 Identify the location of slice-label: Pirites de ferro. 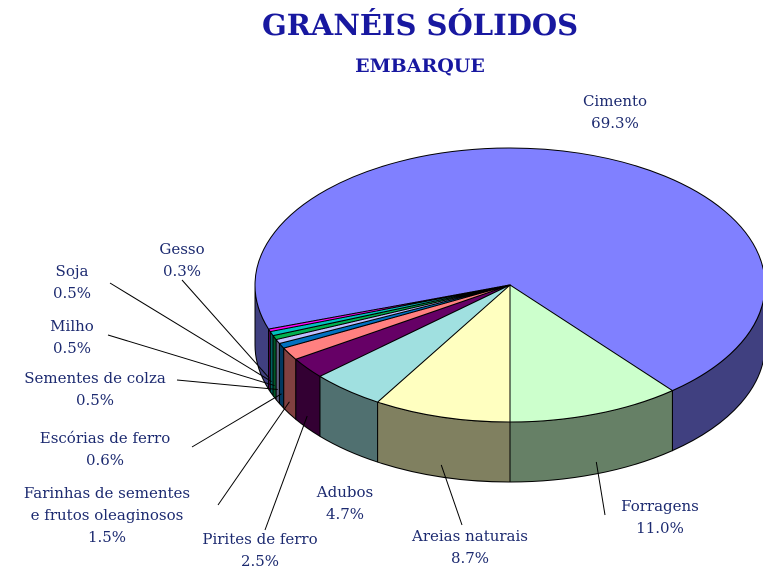
(260, 539).